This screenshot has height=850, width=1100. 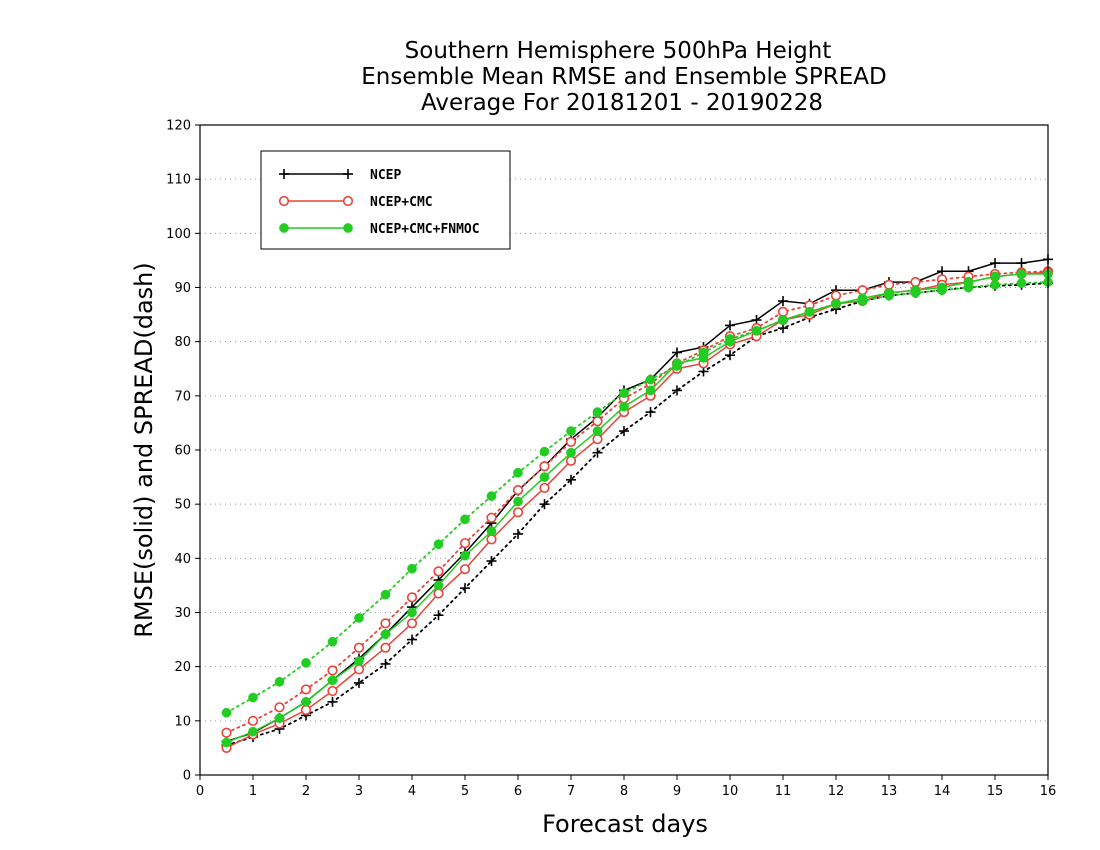 What do you see at coordinates (889, 791) in the screenshot?
I see `x-tick-label: 13` at bounding box center [889, 791].